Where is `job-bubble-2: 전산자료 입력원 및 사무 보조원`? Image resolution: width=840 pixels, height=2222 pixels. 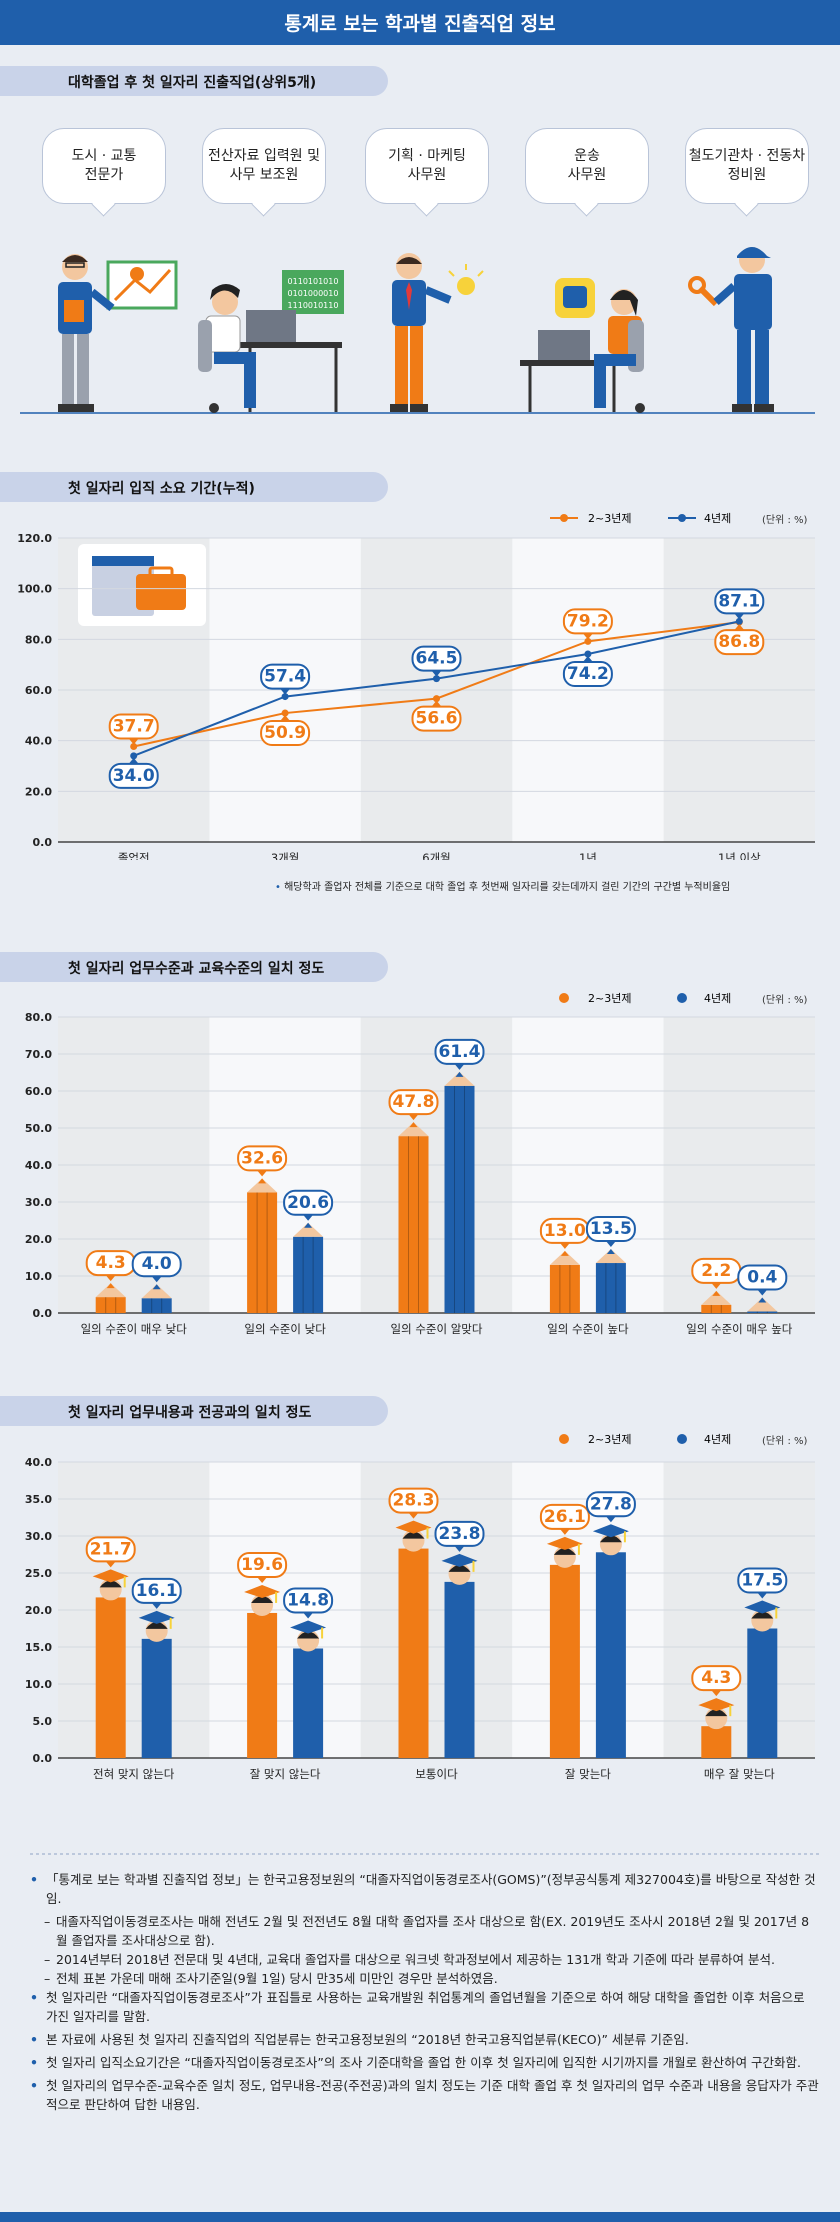 job-bubble-2: 전산자료 입력원 및 사무 보조원 is located at coordinates (264, 166).